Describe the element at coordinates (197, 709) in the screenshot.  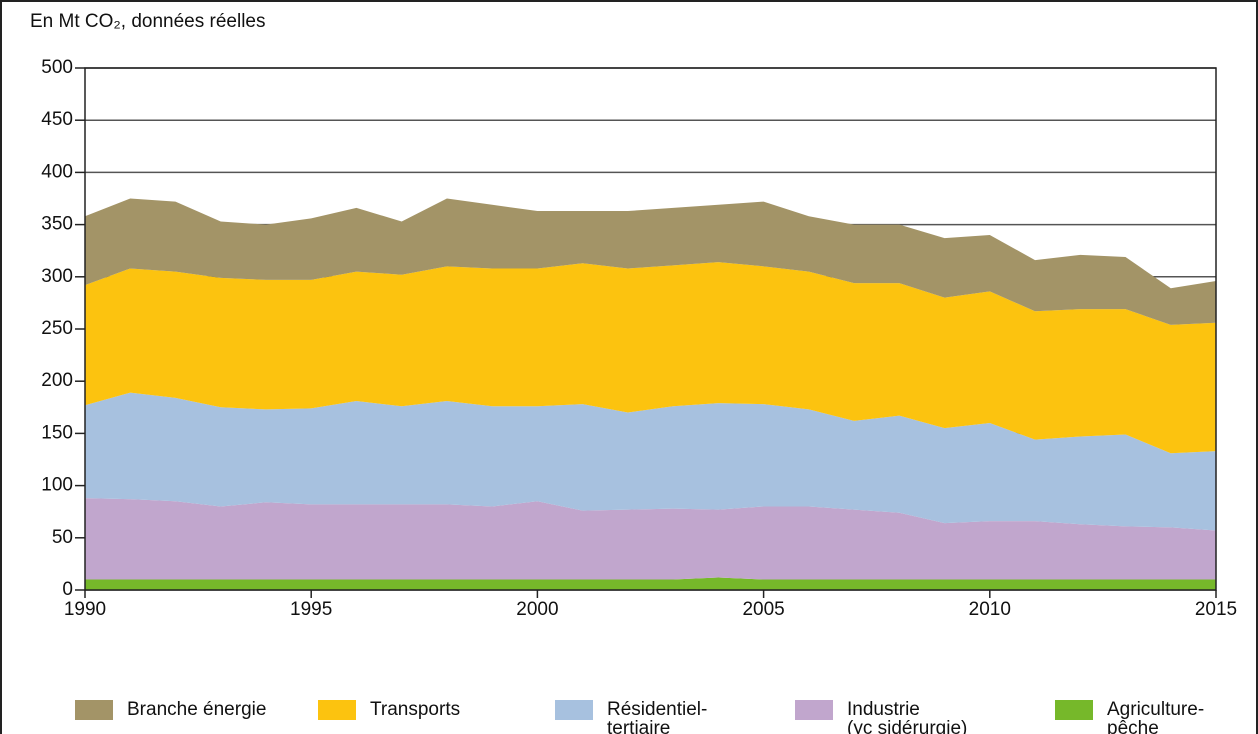
I see `legend-label: Branche énergie` at that location.